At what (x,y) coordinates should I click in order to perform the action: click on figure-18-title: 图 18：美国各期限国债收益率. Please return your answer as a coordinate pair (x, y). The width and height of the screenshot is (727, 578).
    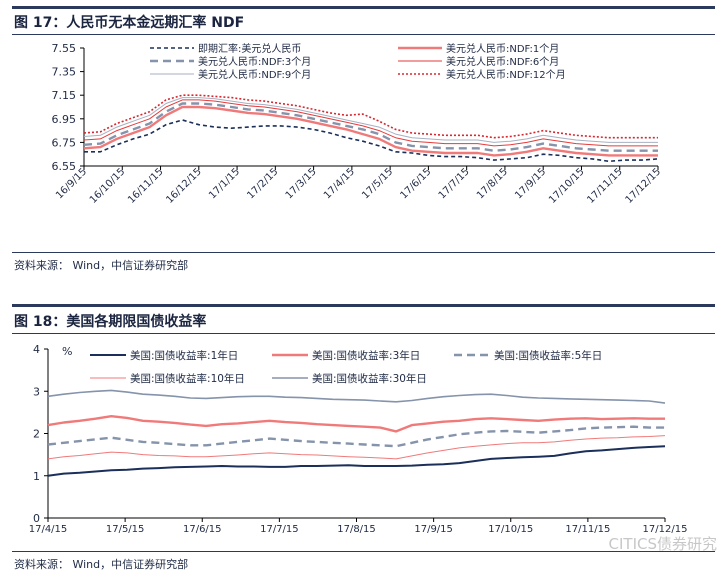
    Looking at the image, I should click on (110, 322).